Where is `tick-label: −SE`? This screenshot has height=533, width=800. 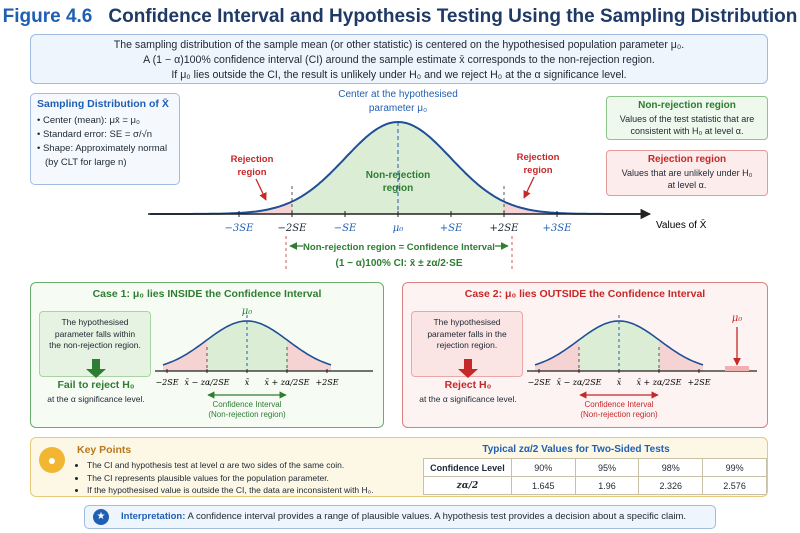 tick-label: −SE is located at coordinates (345, 228).